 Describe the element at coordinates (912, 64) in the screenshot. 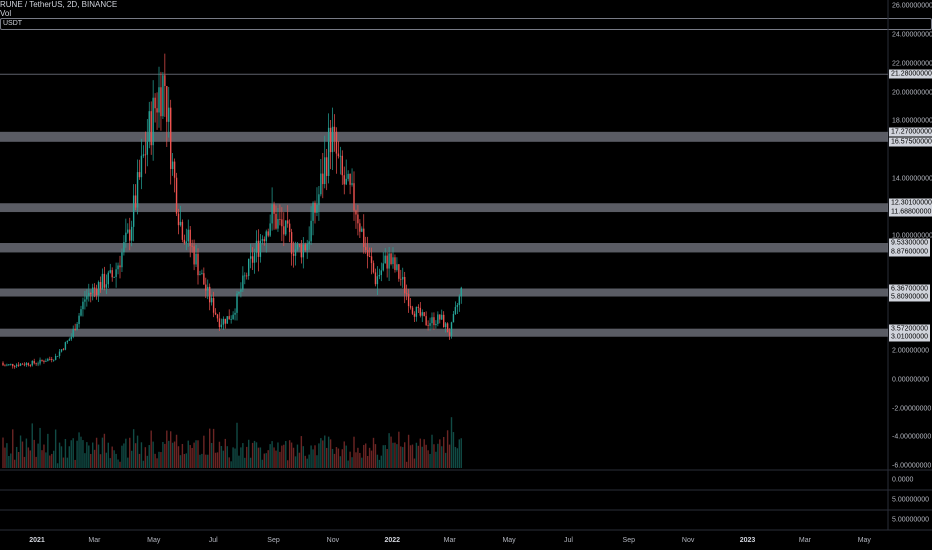

I see `price-tick-label: 22.00000000` at that location.